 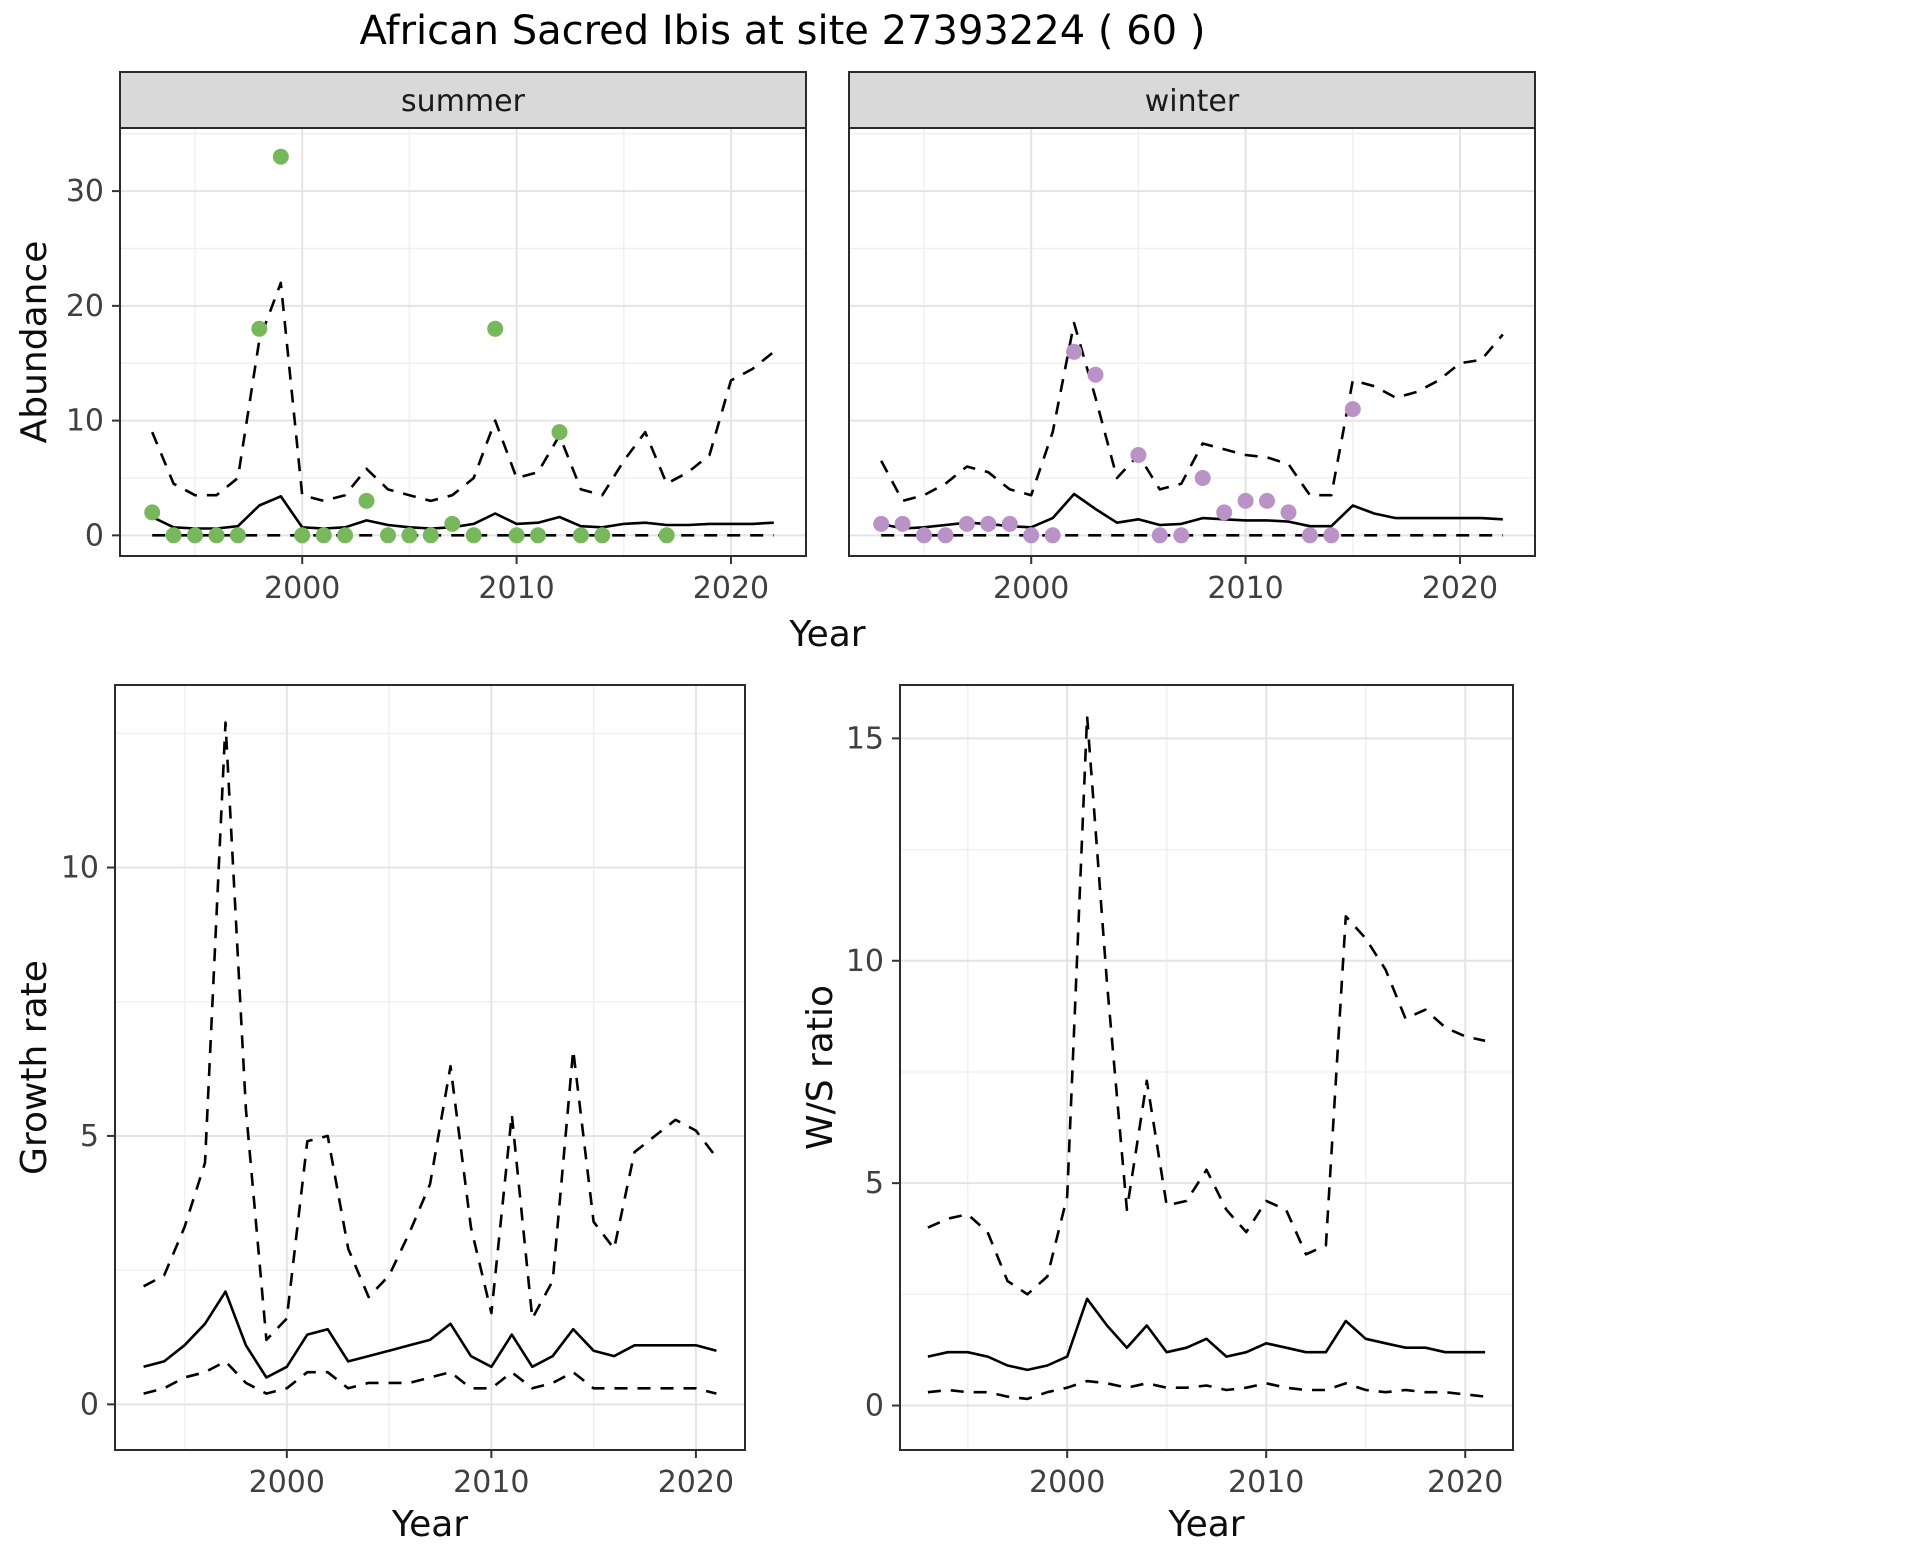 What do you see at coordinates (826, 634) in the screenshot?
I see `top-x-axis-title: Year` at bounding box center [826, 634].